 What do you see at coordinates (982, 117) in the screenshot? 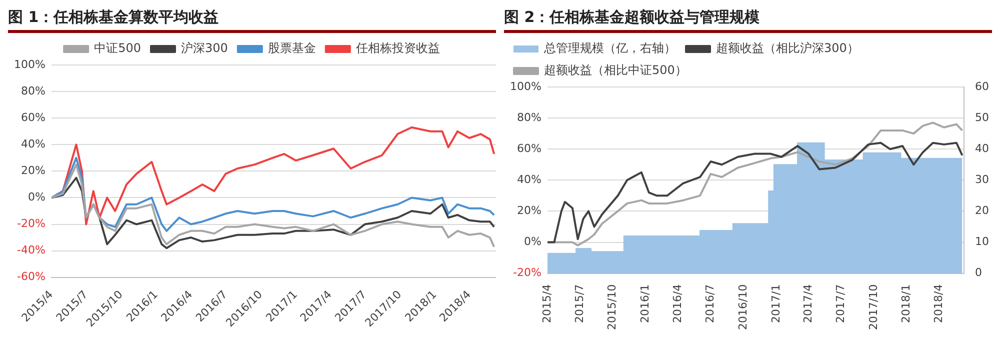
I see `y2-tick-label: 50` at bounding box center [982, 117].